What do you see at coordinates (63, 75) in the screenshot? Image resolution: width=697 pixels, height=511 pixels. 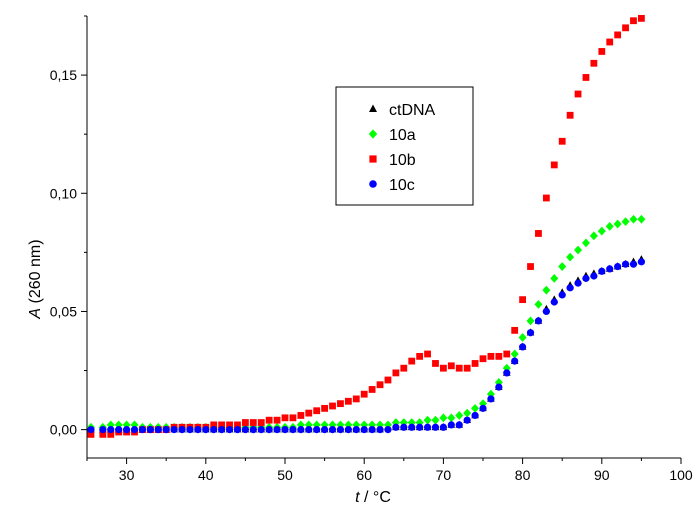 I see `y-tick-label: 0,15` at bounding box center [63, 75].